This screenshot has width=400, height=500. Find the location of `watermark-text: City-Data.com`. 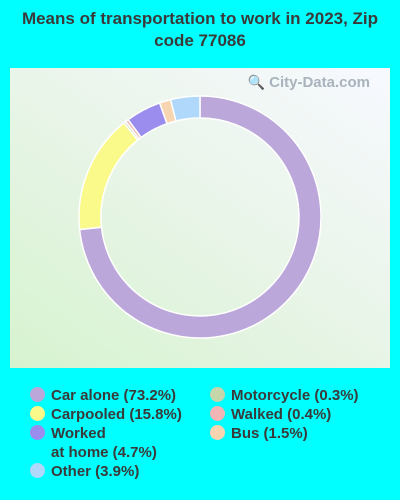

watermark-text: City-Data.com is located at coordinates (319, 82).